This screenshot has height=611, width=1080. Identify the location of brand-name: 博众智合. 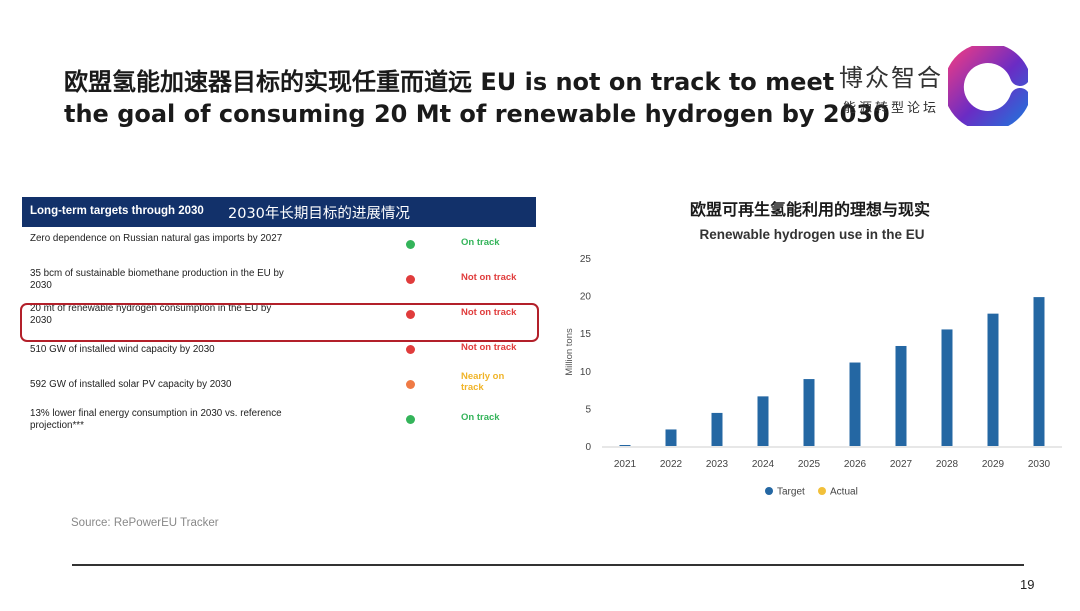
(891, 78).